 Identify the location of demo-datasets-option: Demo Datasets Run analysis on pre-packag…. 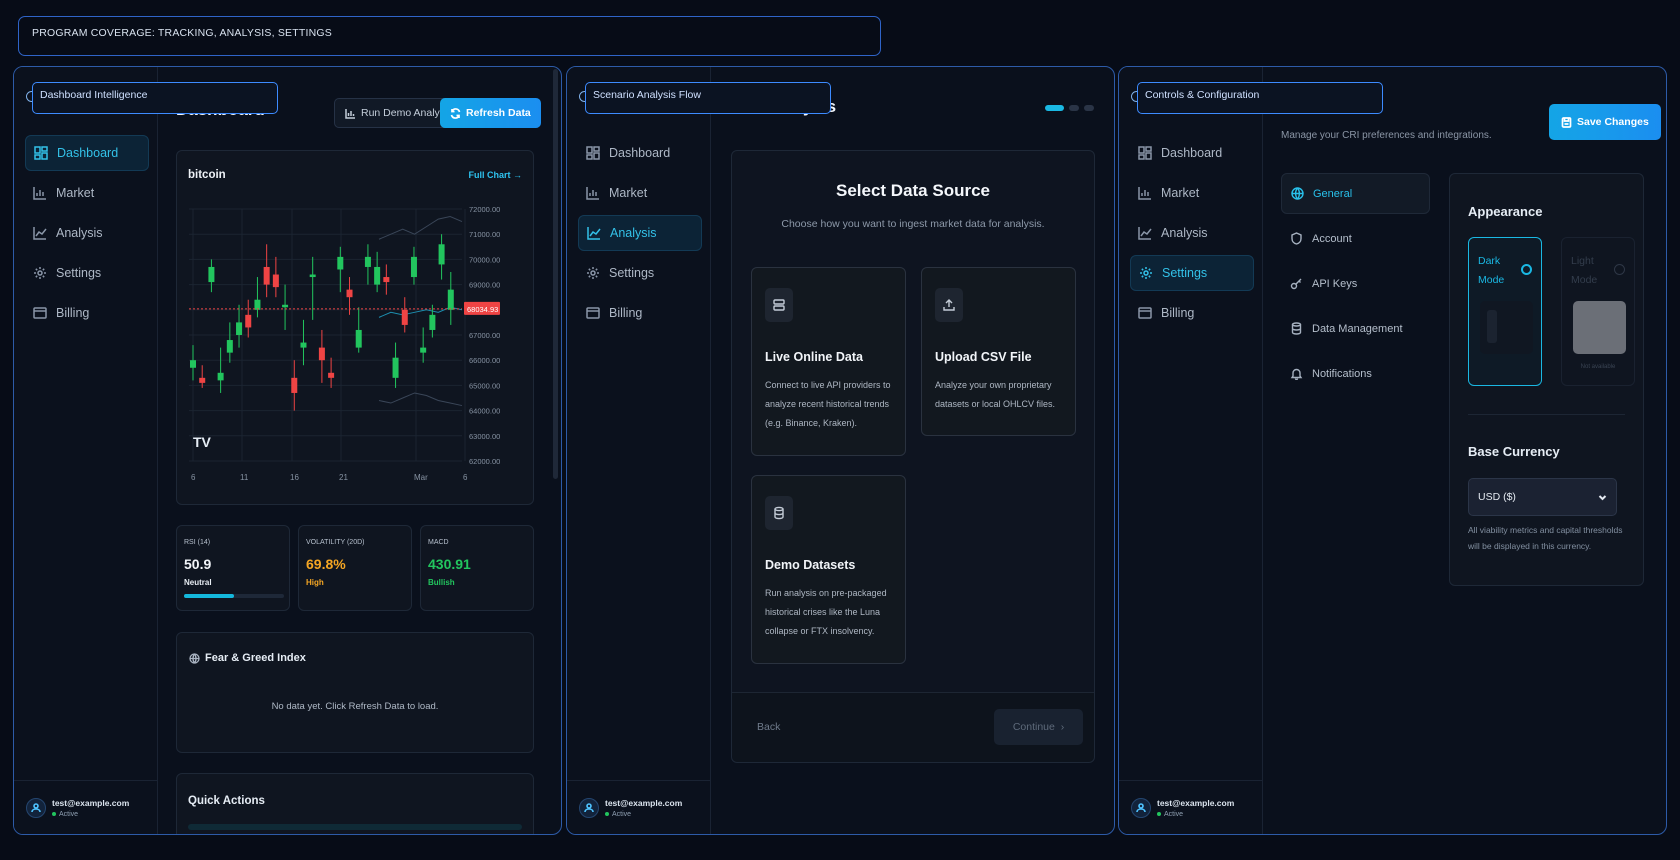
(828, 569).